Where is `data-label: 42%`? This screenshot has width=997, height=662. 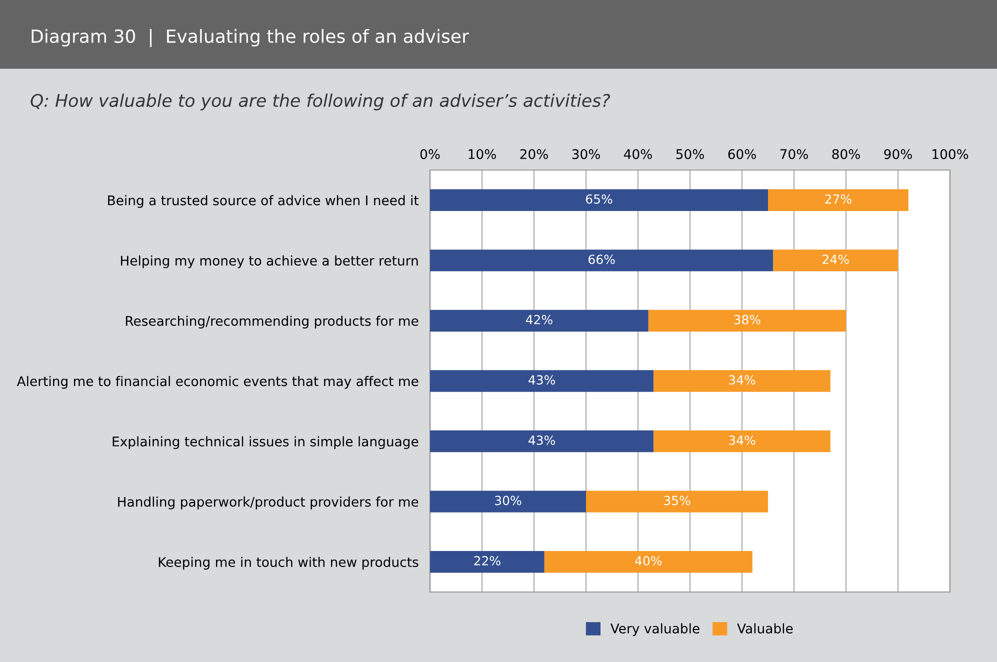 data-label: 42% is located at coordinates (539, 319).